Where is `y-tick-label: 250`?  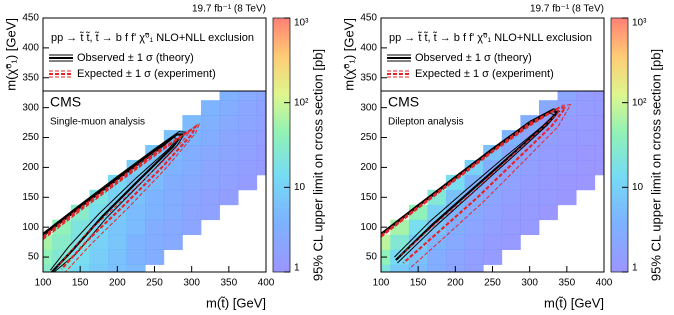
y-tick-label: 250 is located at coordinates (368, 137).